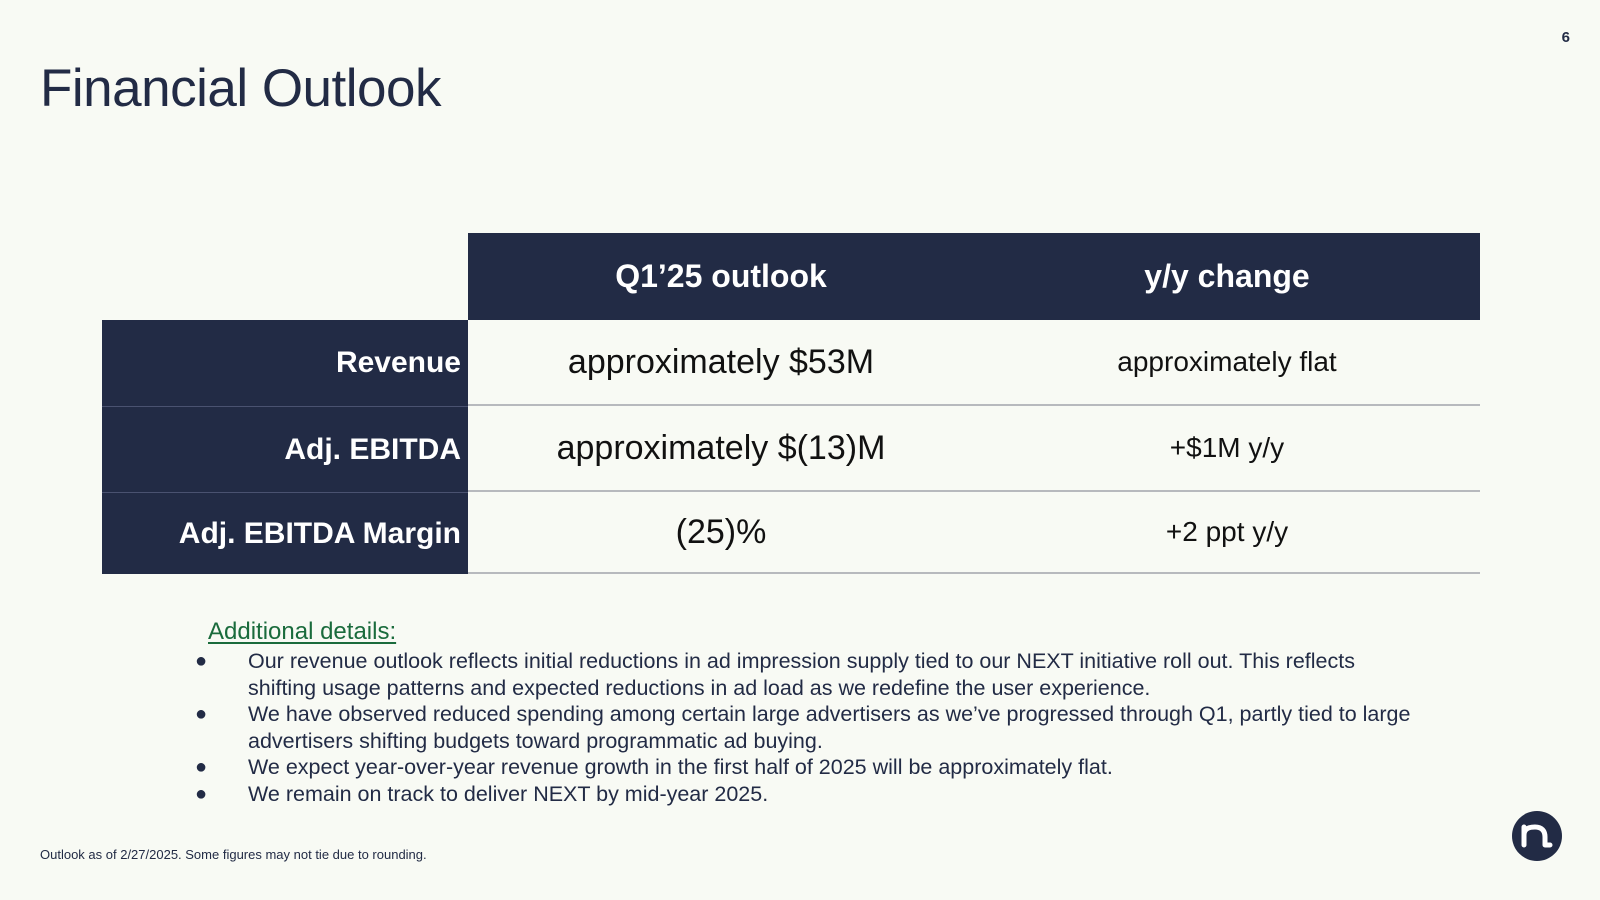 The height and width of the screenshot is (900, 1600). Describe the element at coordinates (721, 363) in the screenshot. I see `revenue-q1-outlook: approximately $53M` at that location.